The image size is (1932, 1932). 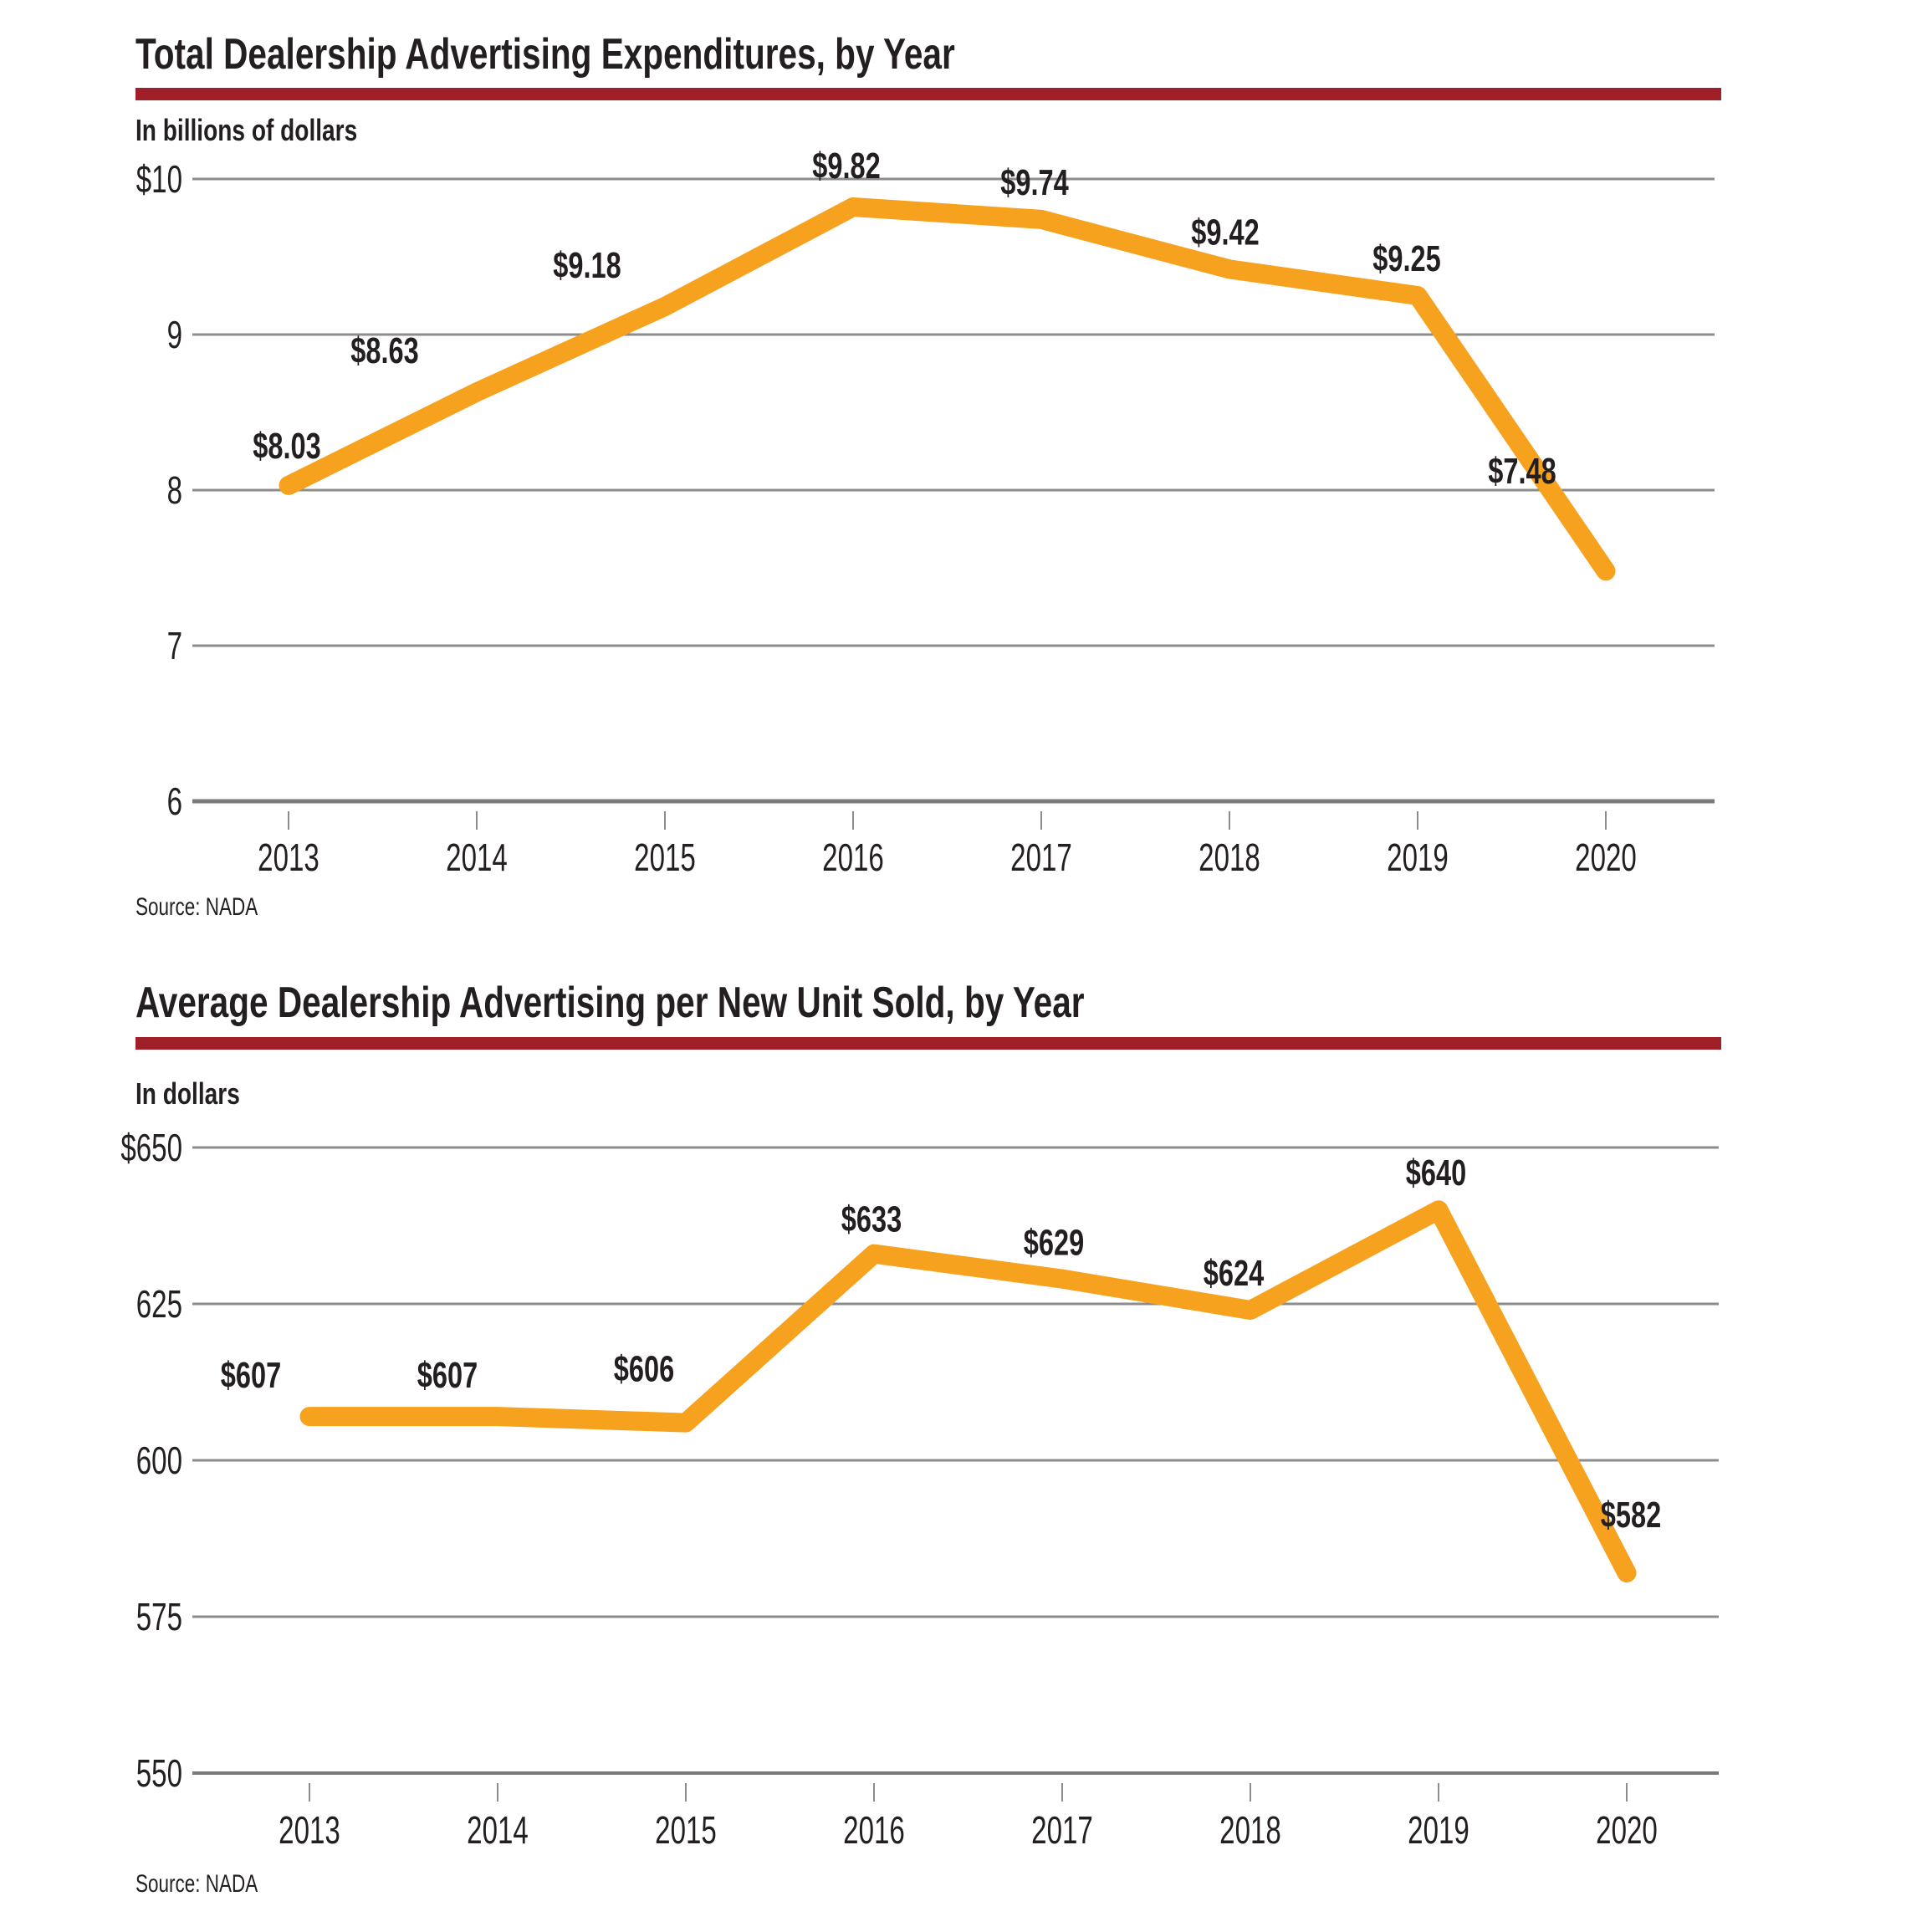 I want to click on data-point-label: $8.03, so click(x=286, y=446).